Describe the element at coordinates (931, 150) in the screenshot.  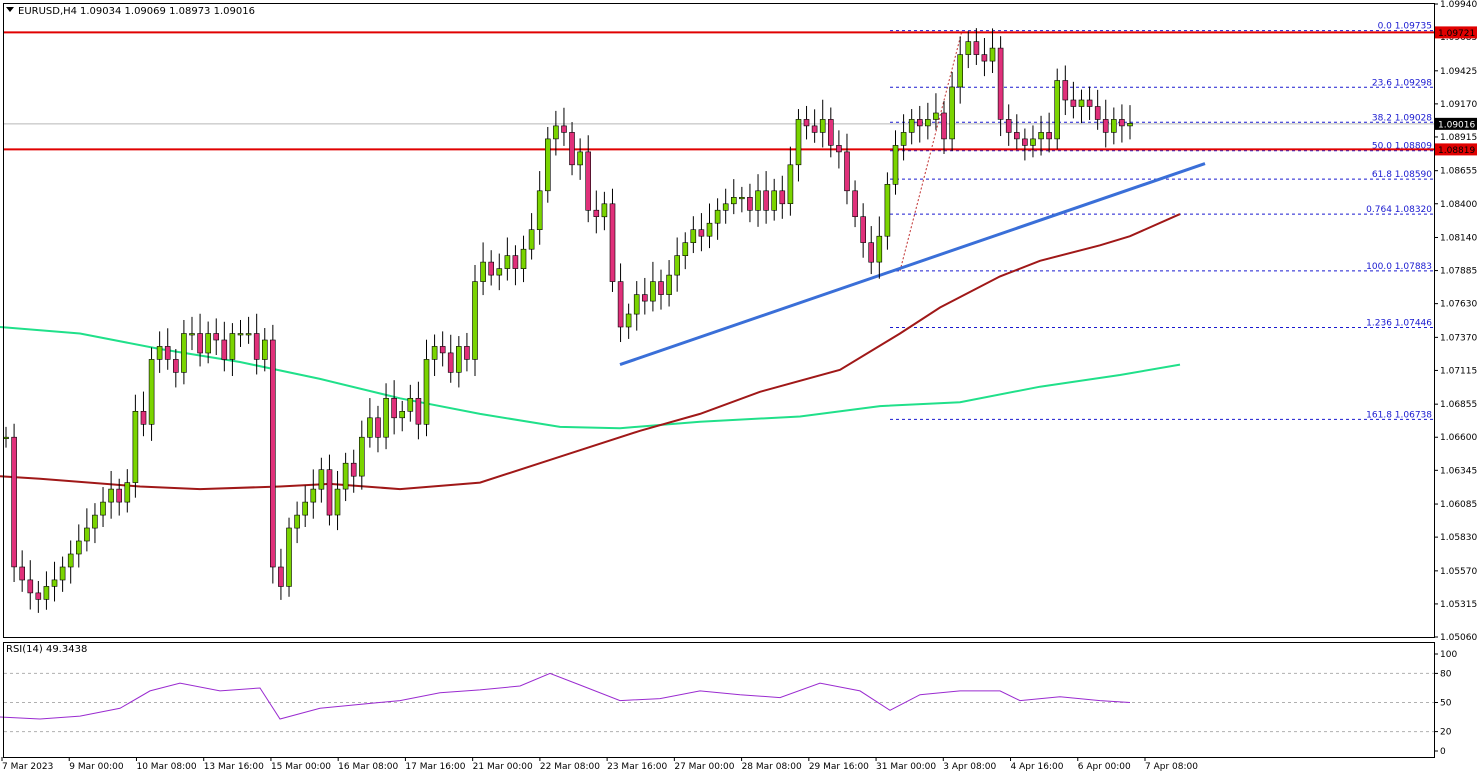
I see `fib-anchor-line` at that location.